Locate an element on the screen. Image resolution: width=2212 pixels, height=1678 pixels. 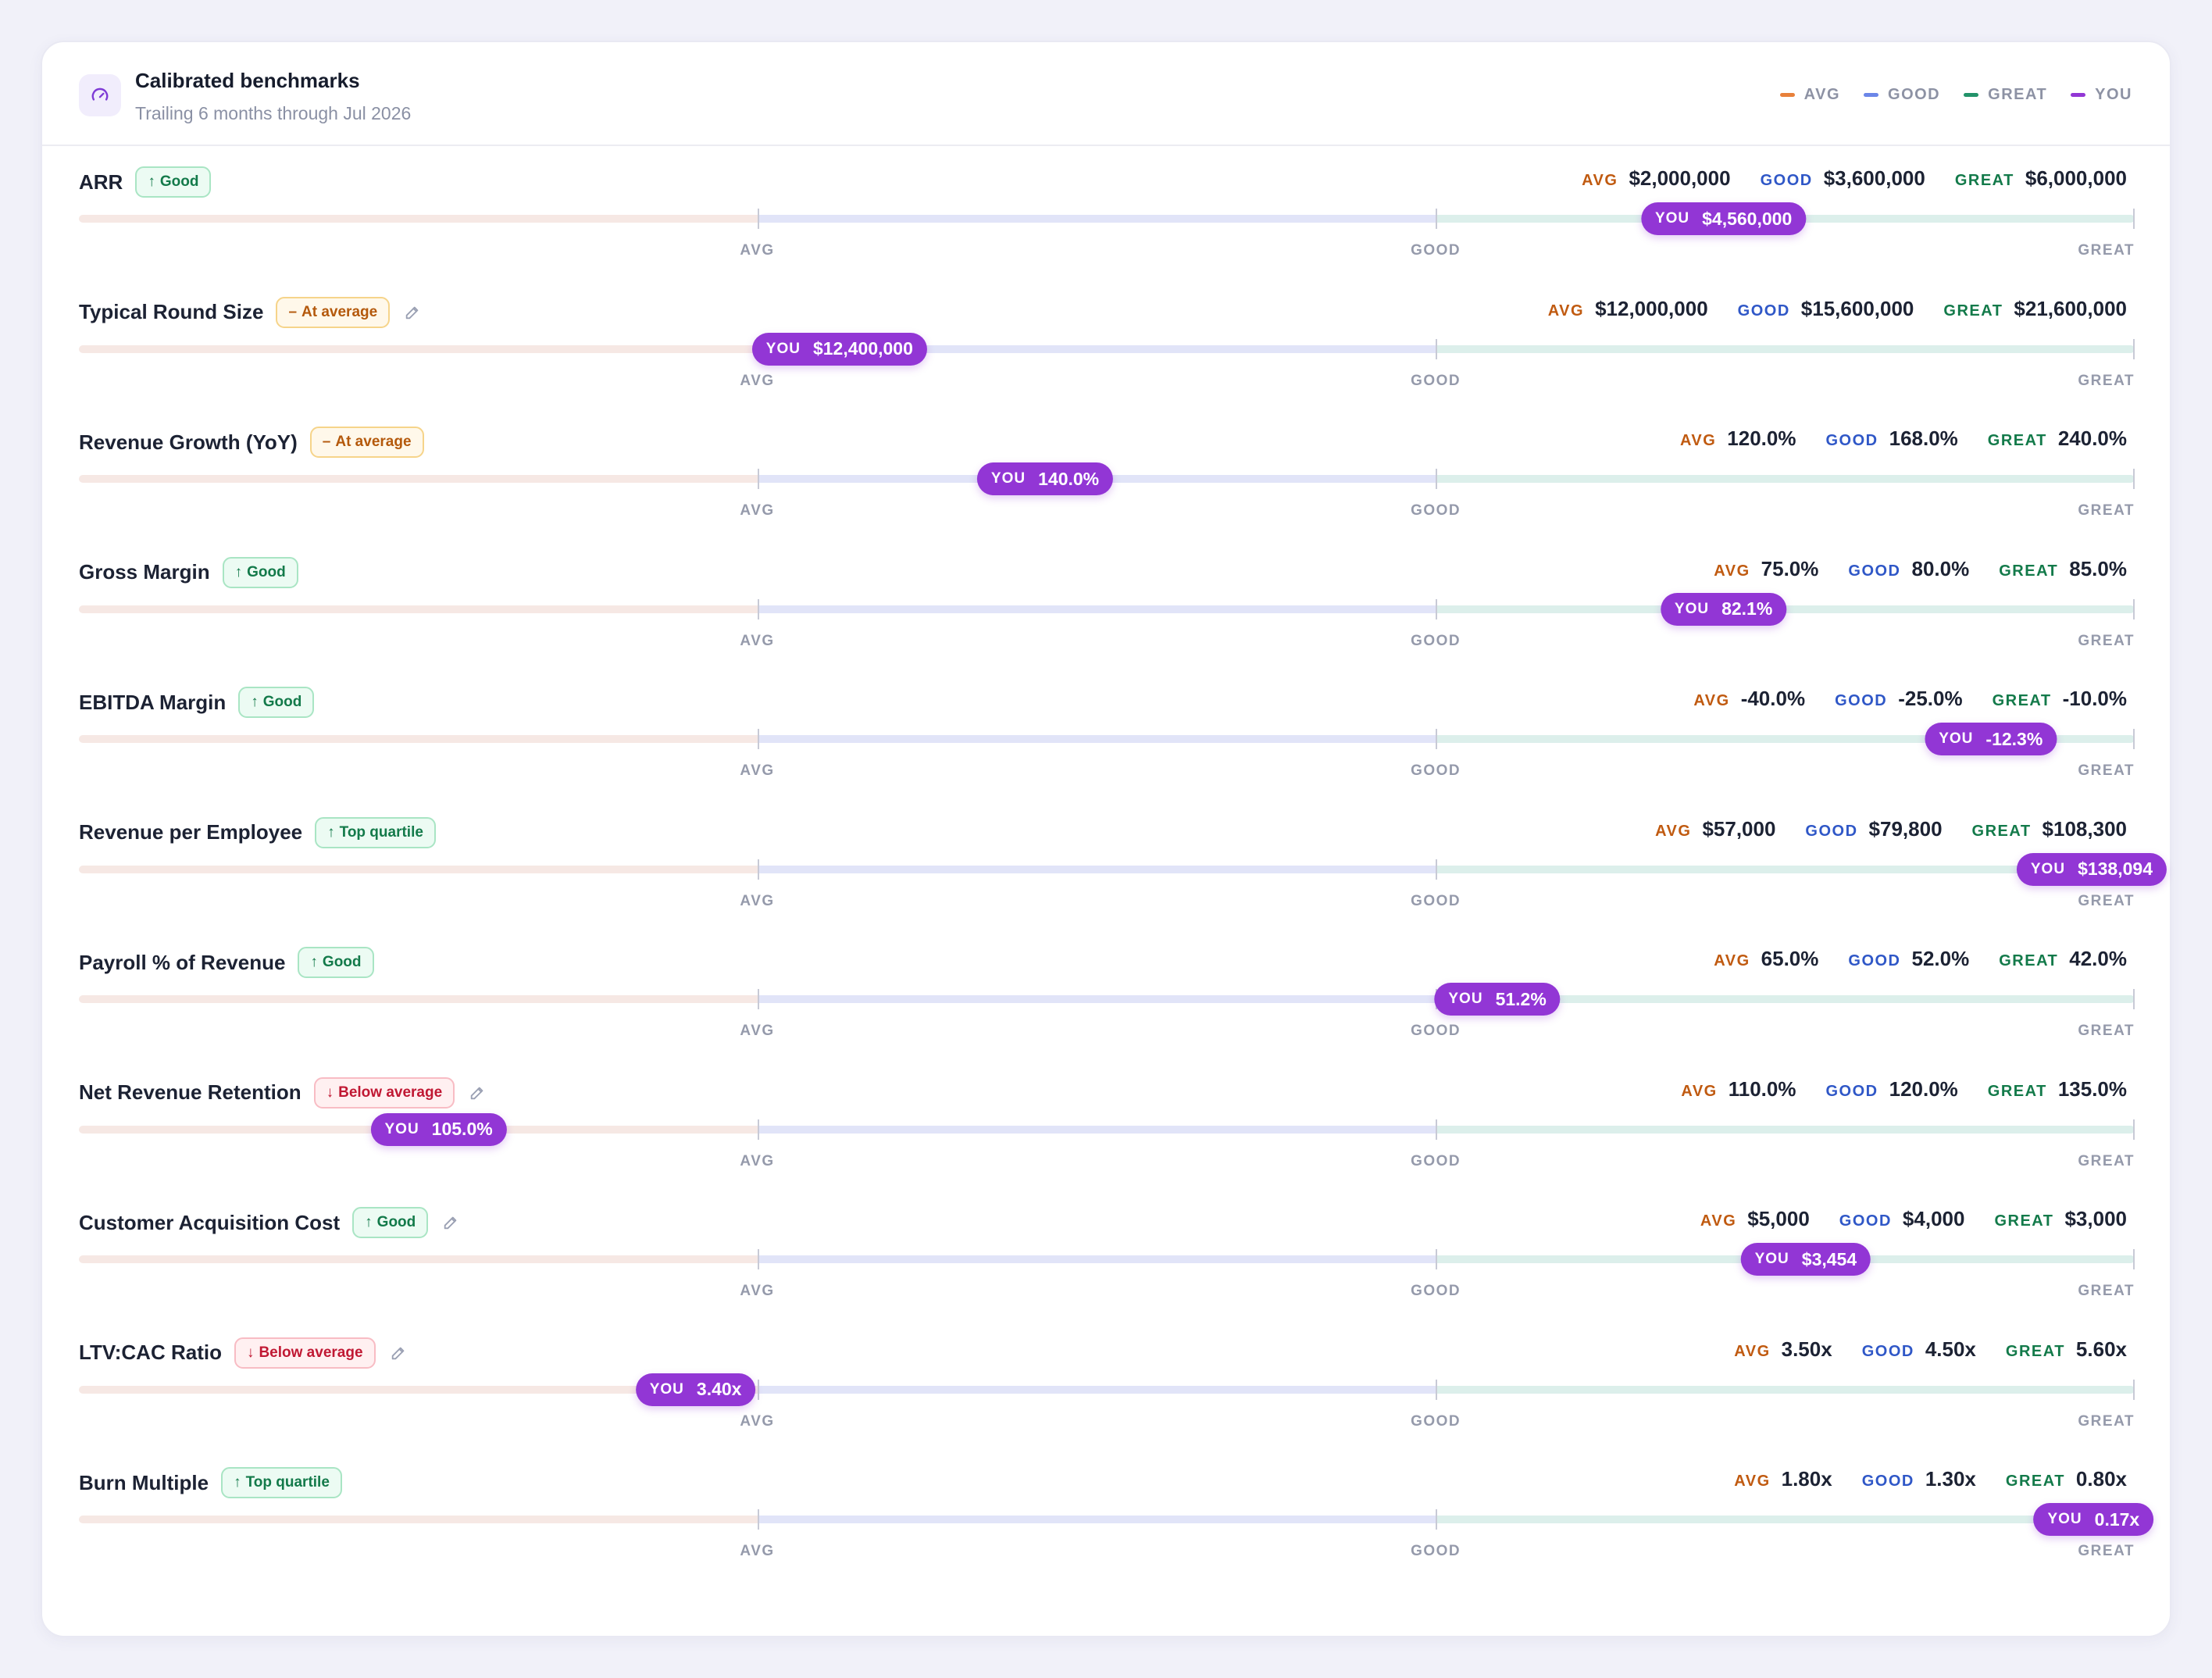
you-marker: YOU 105.0% is located at coordinates (438, 1129).